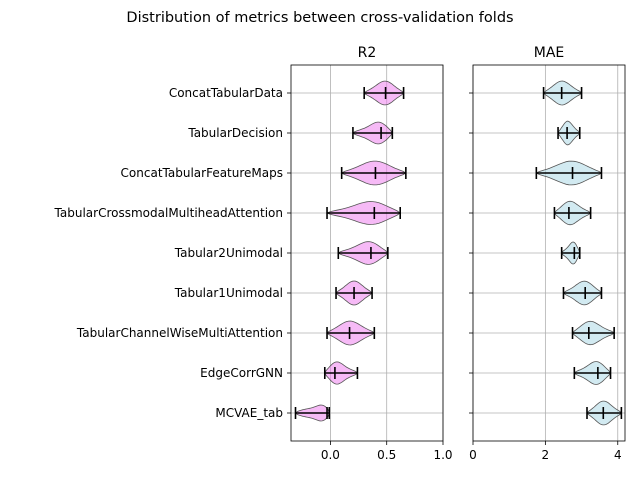 The width and height of the screenshot is (640, 480). I want to click on r2-xtick-label-2: 1.0, so click(442, 455).